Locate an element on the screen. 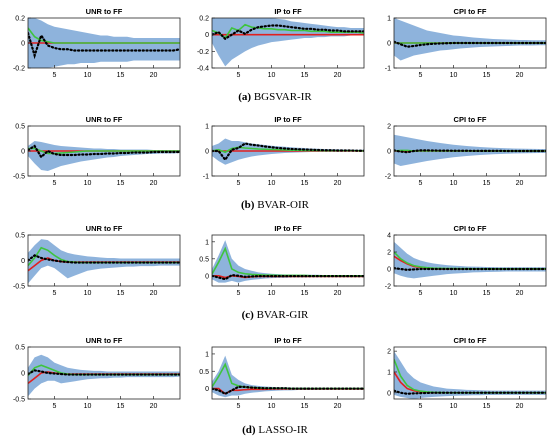  y-tick-label: -2 is located at coordinates (388, 287).